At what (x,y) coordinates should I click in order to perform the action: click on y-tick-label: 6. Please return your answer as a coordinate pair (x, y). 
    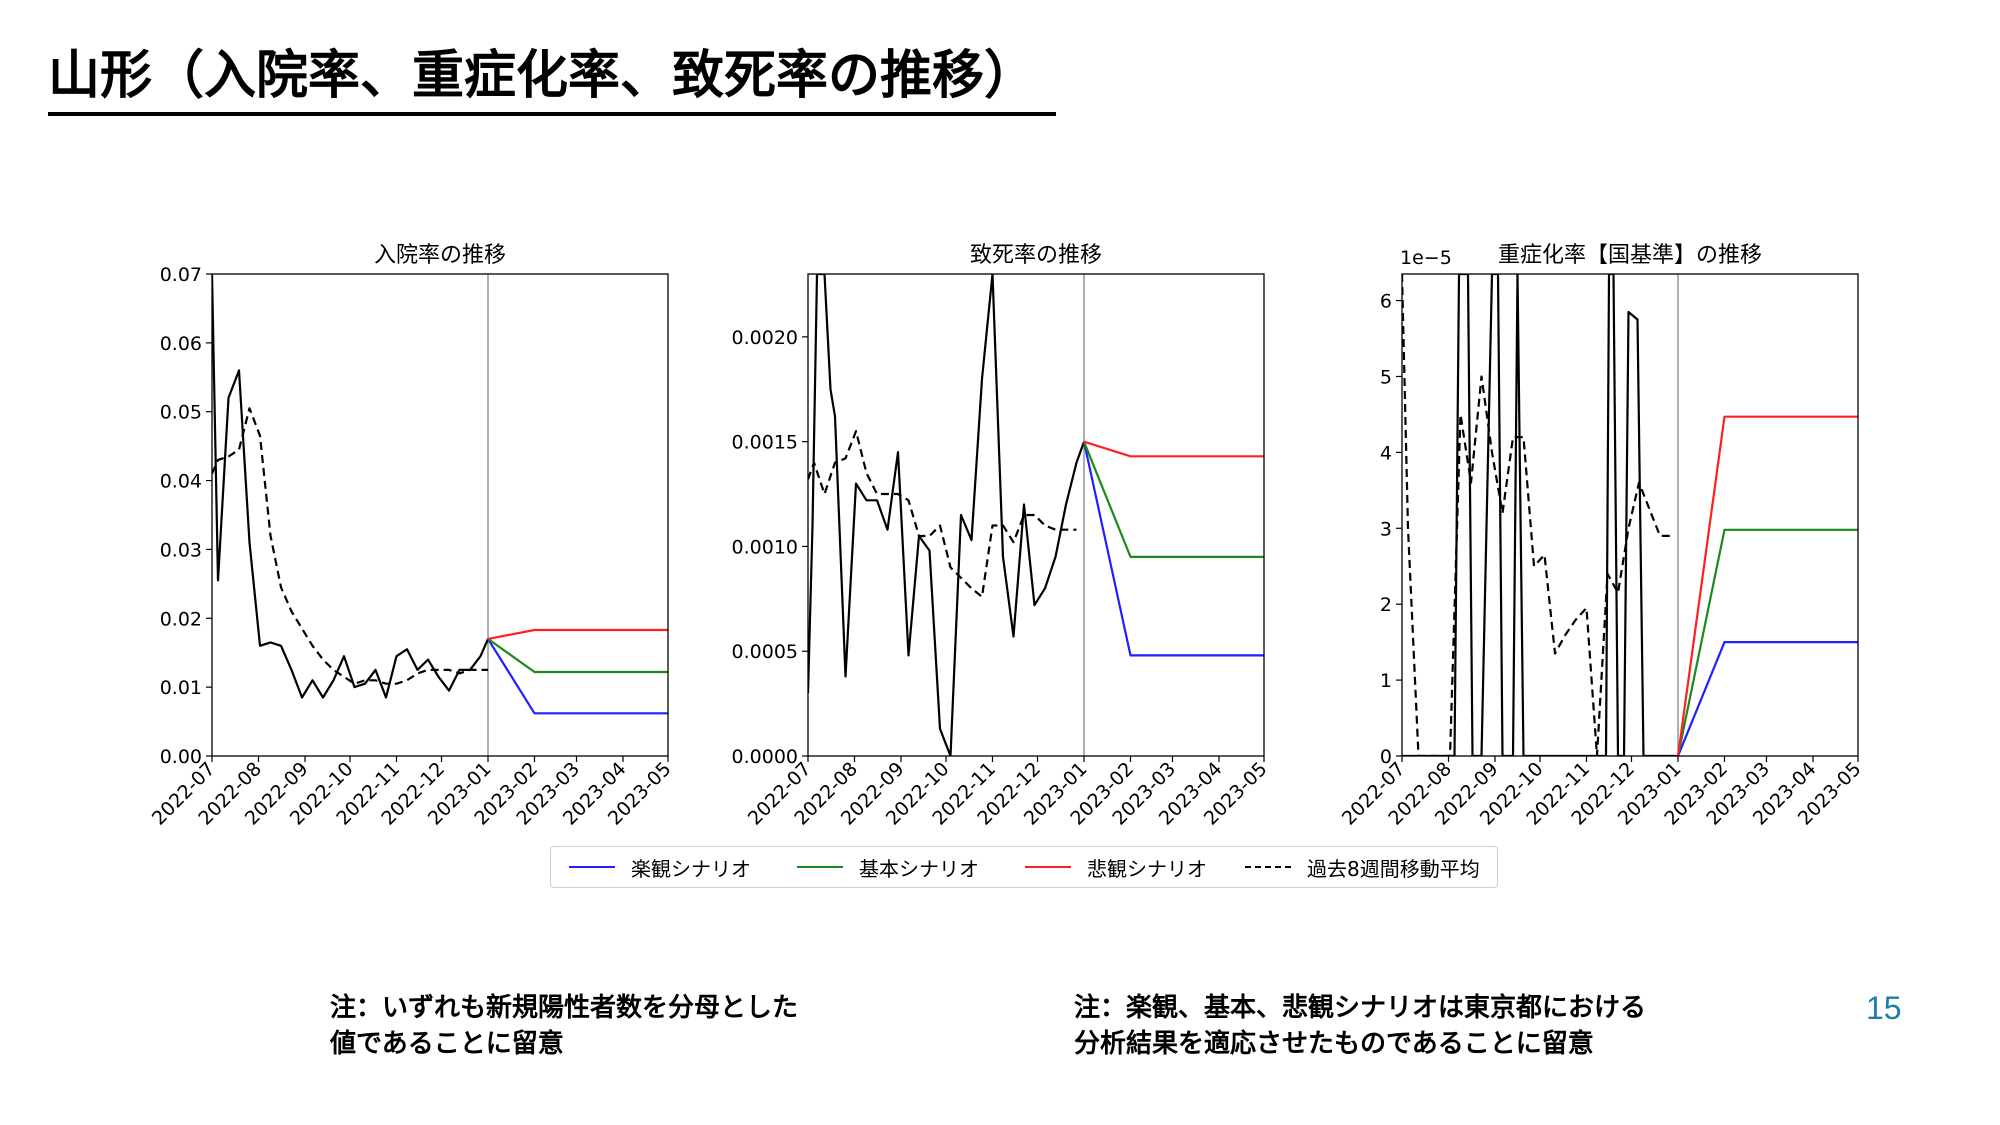
    Looking at the image, I should click on (1386, 302).